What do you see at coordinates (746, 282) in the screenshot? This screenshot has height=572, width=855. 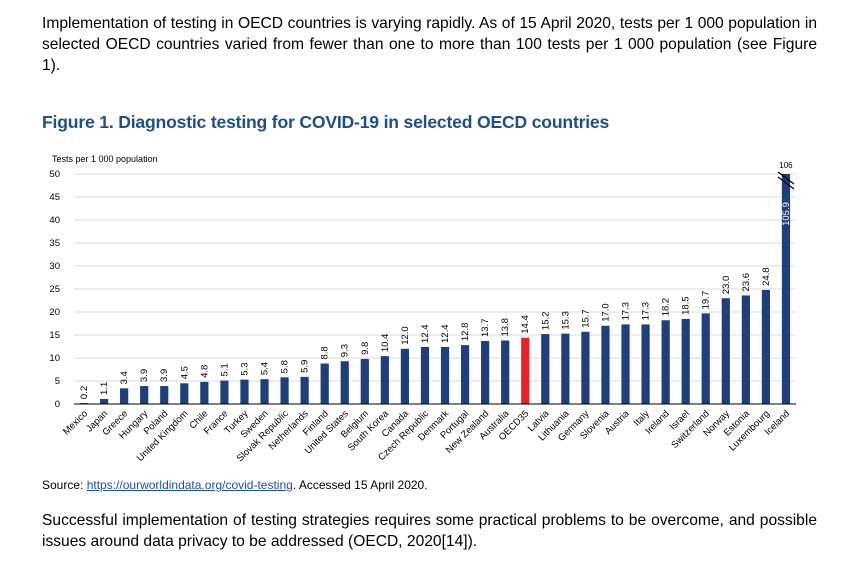 I see `value-label: 23.6` at bounding box center [746, 282].